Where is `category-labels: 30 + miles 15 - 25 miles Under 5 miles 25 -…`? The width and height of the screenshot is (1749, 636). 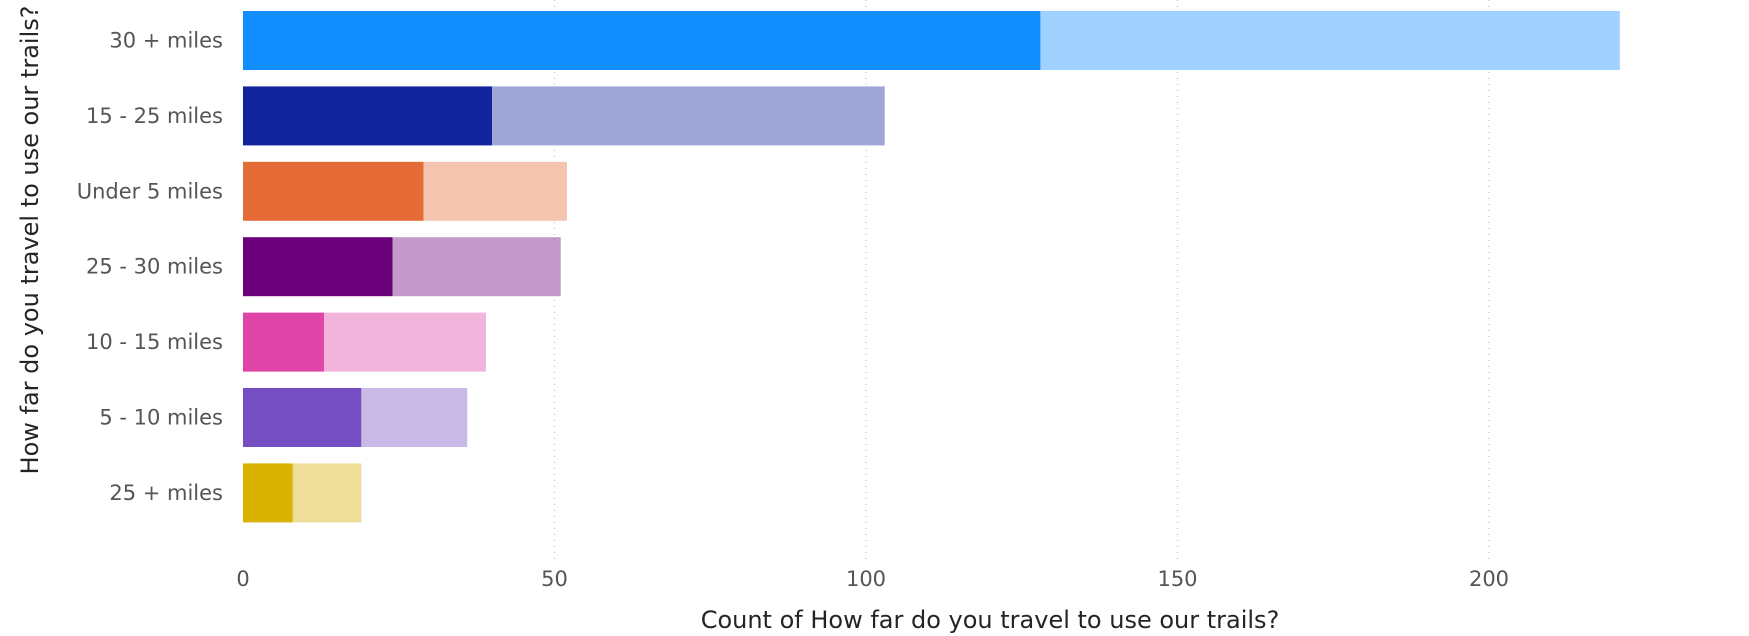 category-labels: 30 + miles 15 - 25 miles Under 5 miles 25 -… is located at coordinates (150, 267).